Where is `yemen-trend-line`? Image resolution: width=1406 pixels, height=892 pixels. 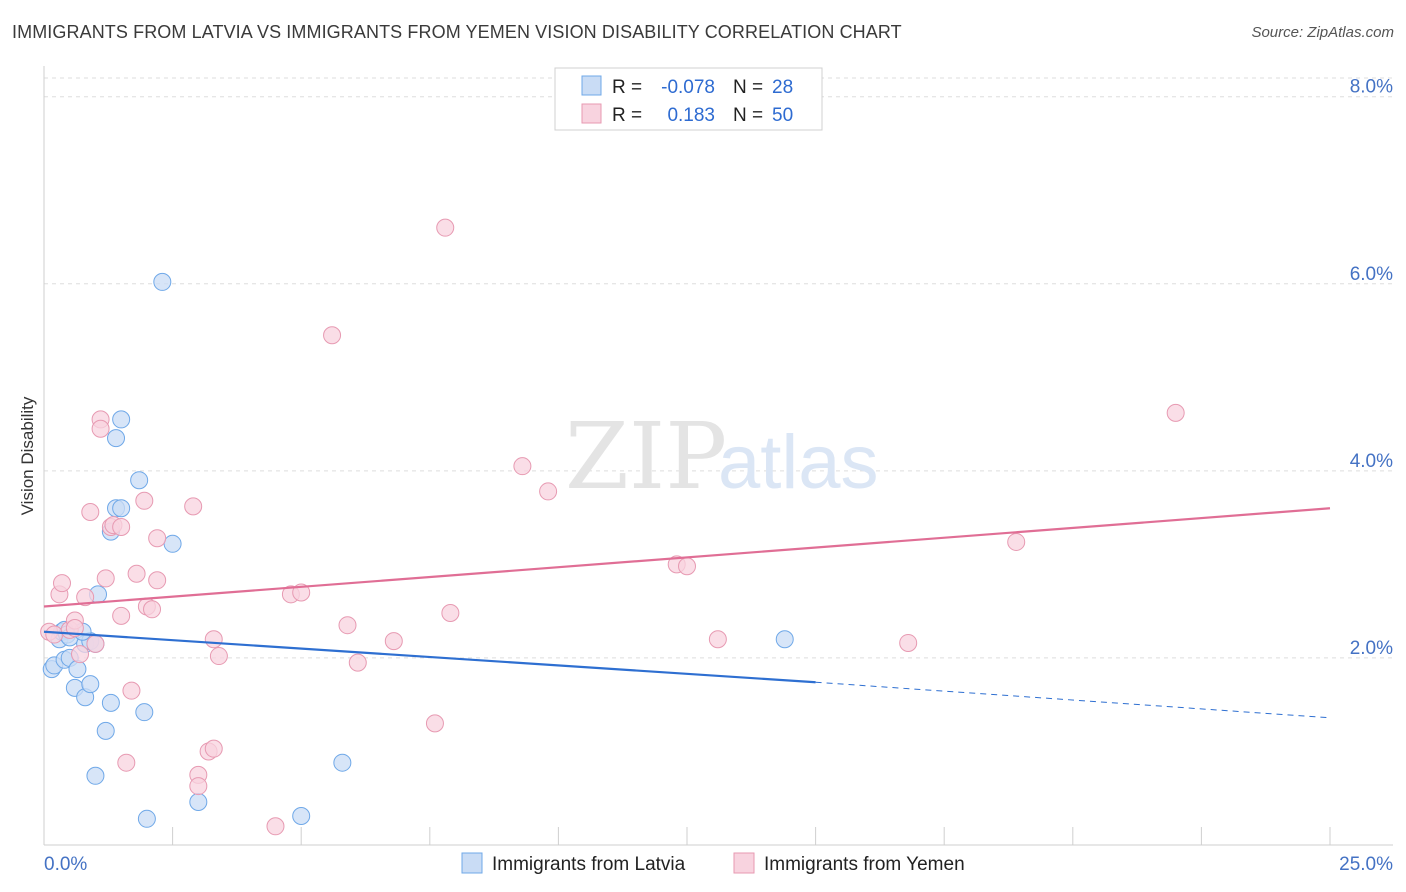
yemen-trend-line is located at coordinates (687, 557).